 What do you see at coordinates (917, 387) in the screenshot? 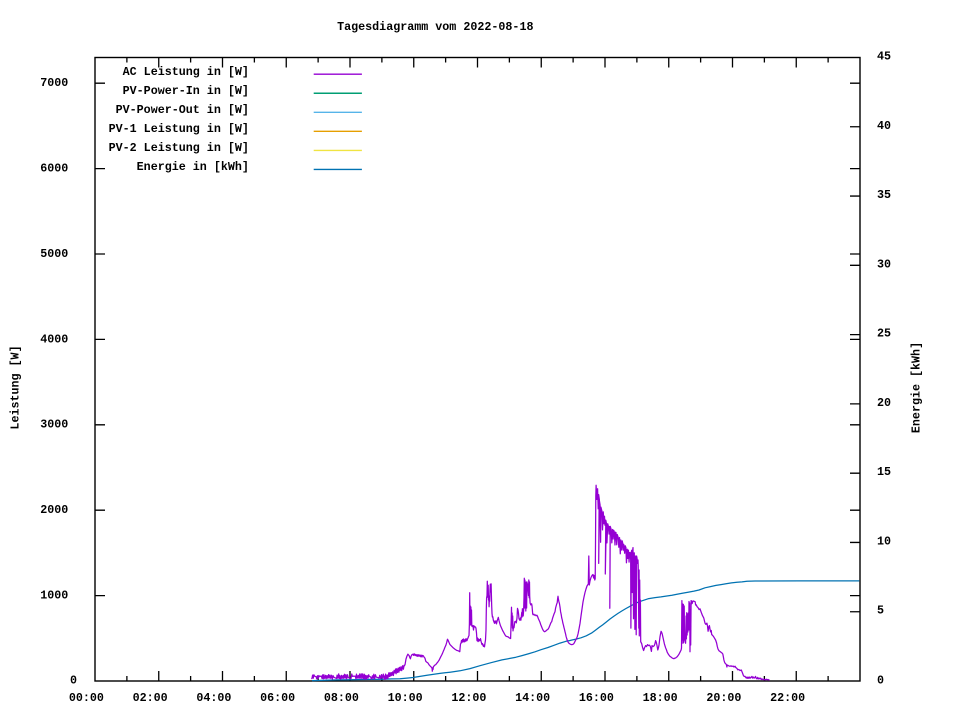
I see `svg-text: Energie [kWh]` at bounding box center [917, 387].